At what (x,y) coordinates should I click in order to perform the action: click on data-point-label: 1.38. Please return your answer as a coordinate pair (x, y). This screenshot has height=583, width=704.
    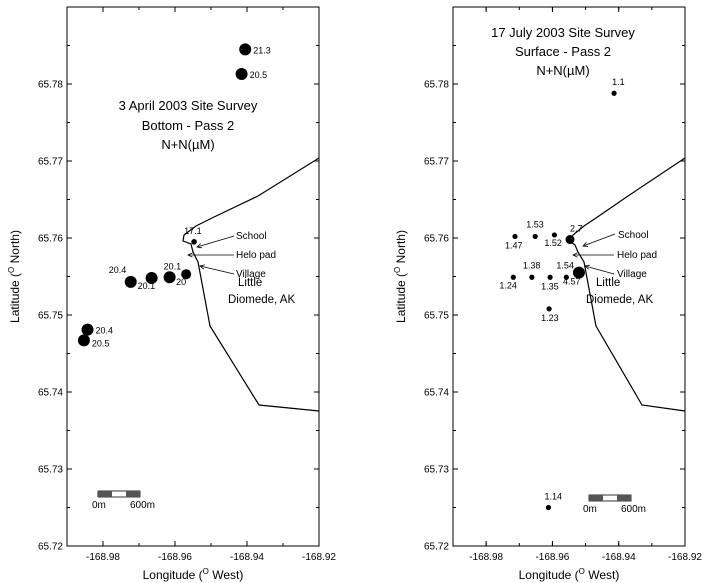
    Looking at the image, I should click on (532, 265).